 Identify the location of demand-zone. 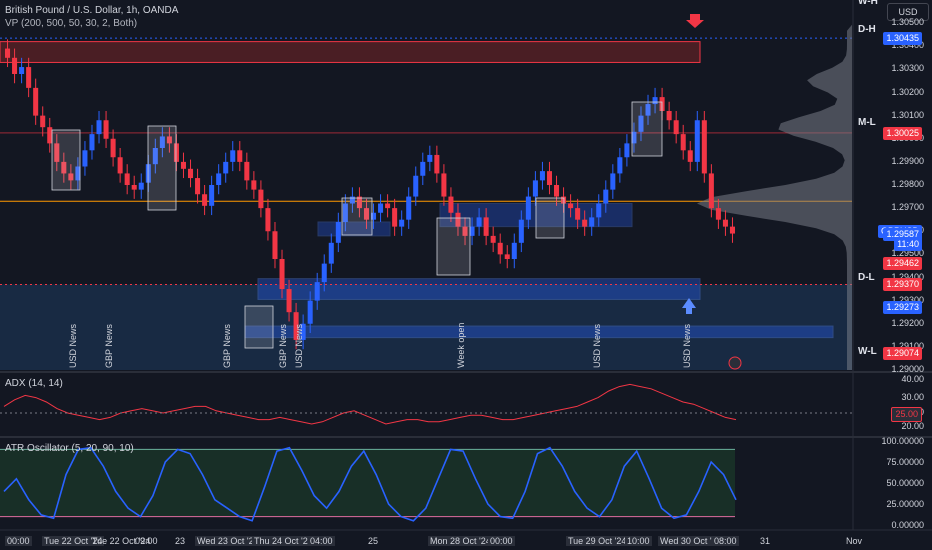
(479, 289).